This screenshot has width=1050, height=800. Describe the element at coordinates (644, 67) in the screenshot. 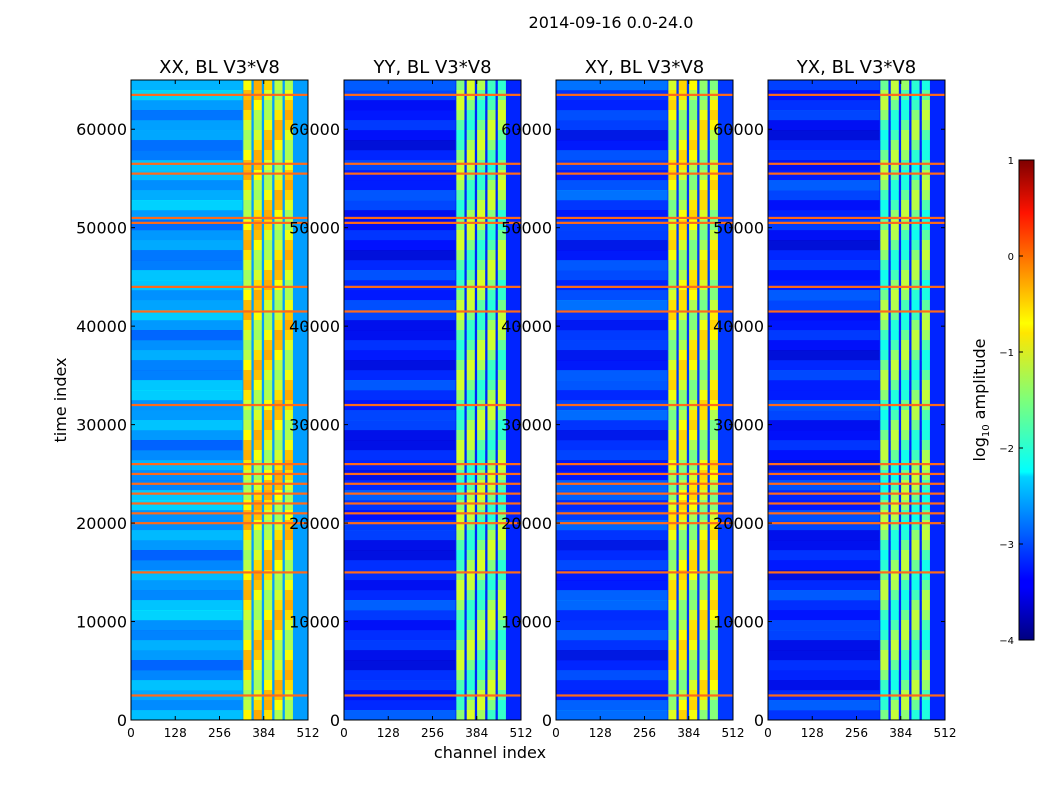

I see `panel-title: XY, BL V3*V8` at that location.